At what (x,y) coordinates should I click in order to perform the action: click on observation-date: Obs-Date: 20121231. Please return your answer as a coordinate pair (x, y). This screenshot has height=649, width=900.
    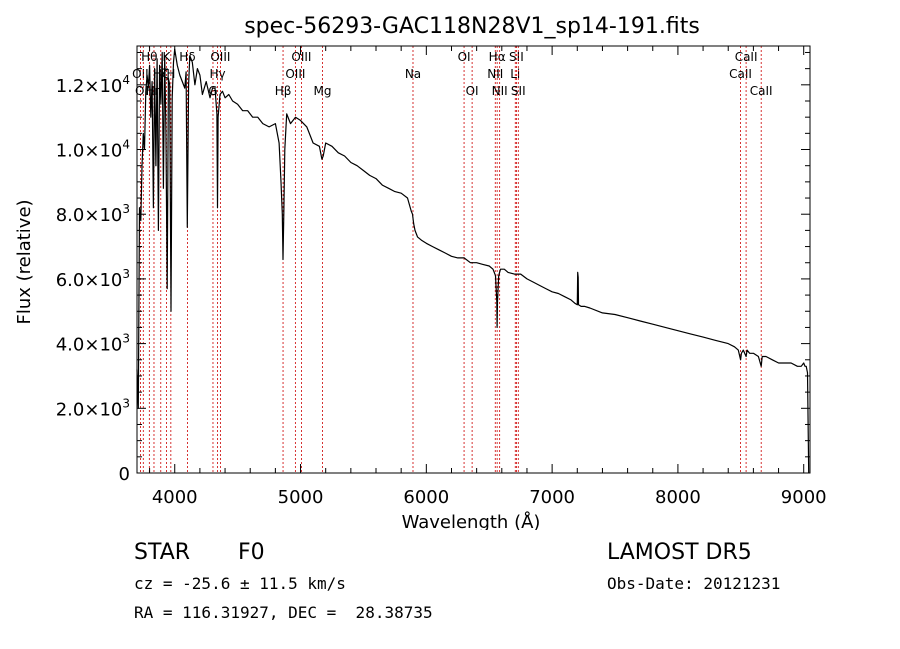
    Looking at the image, I should click on (694, 583).